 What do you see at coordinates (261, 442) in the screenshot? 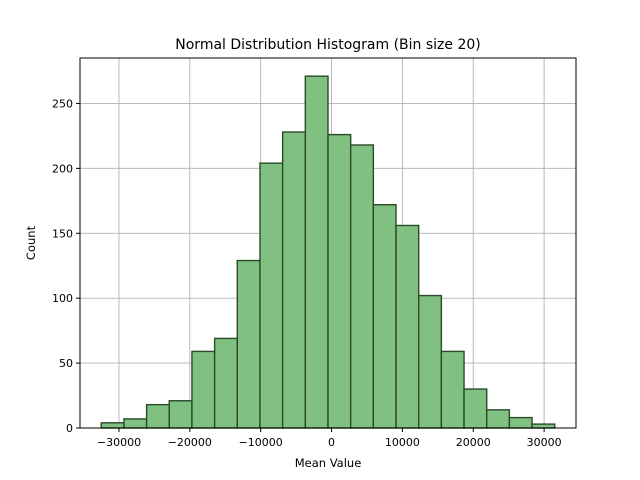
I see `x-tick-label: −10000` at bounding box center [261, 442].